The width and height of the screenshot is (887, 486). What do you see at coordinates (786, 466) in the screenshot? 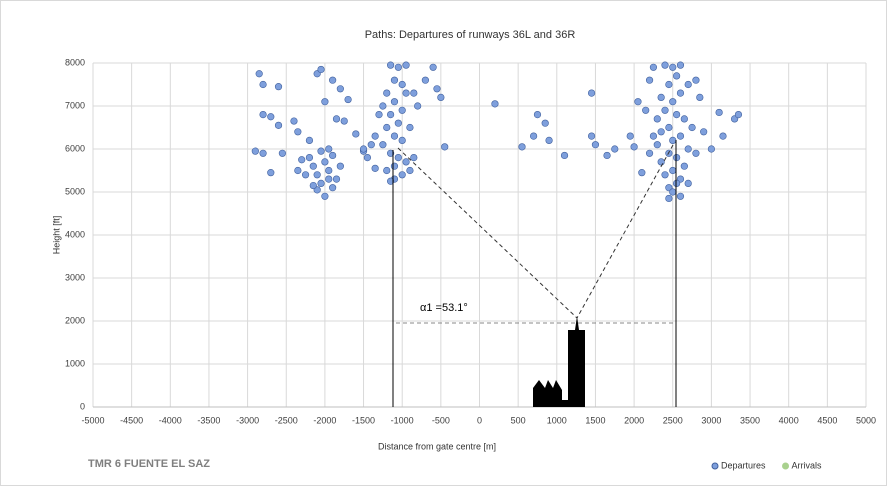
I see `legend-marker` at bounding box center [786, 466].